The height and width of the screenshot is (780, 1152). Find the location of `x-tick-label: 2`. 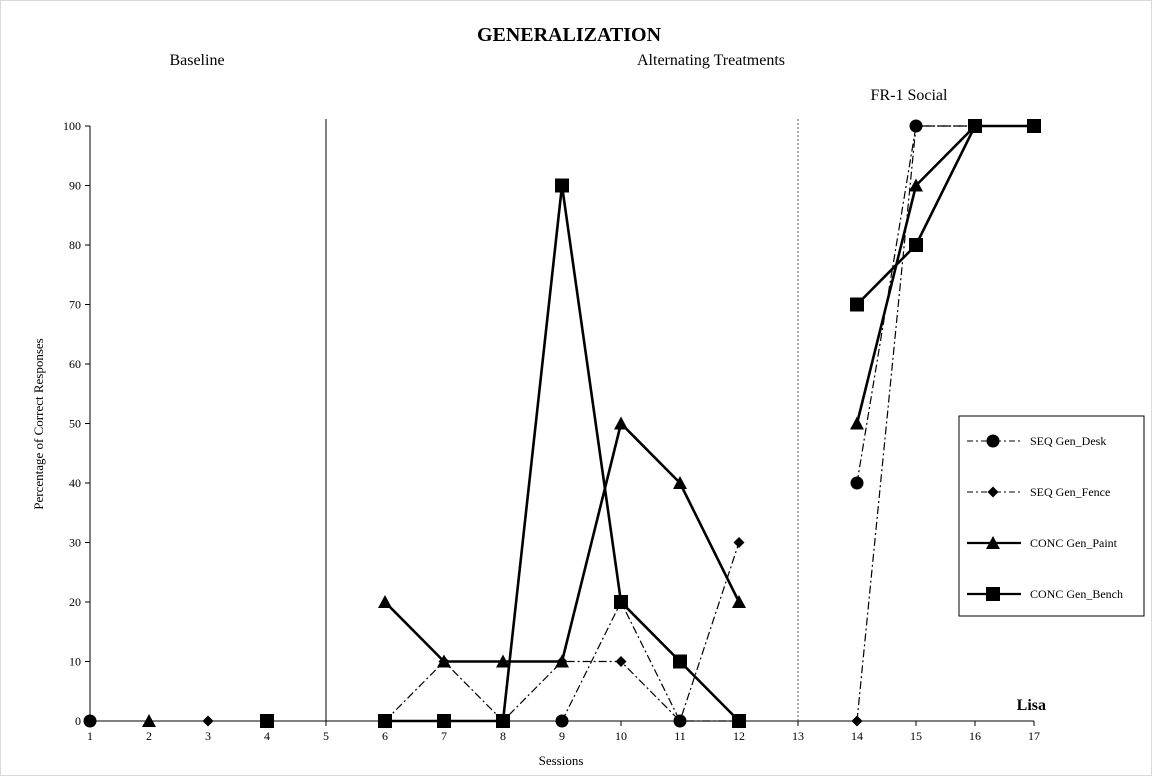

x-tick-label: 2 is located at coordinates (149, 736).